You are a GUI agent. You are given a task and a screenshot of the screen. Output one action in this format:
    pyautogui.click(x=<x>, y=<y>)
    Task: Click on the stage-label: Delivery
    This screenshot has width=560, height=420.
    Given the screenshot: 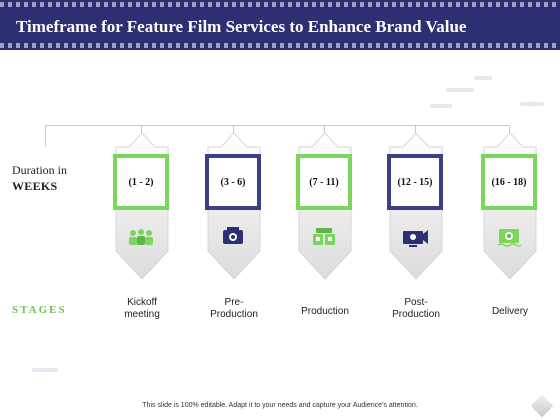 What is the action you would take?
    pyautogui.click(x=510, y=312)
    